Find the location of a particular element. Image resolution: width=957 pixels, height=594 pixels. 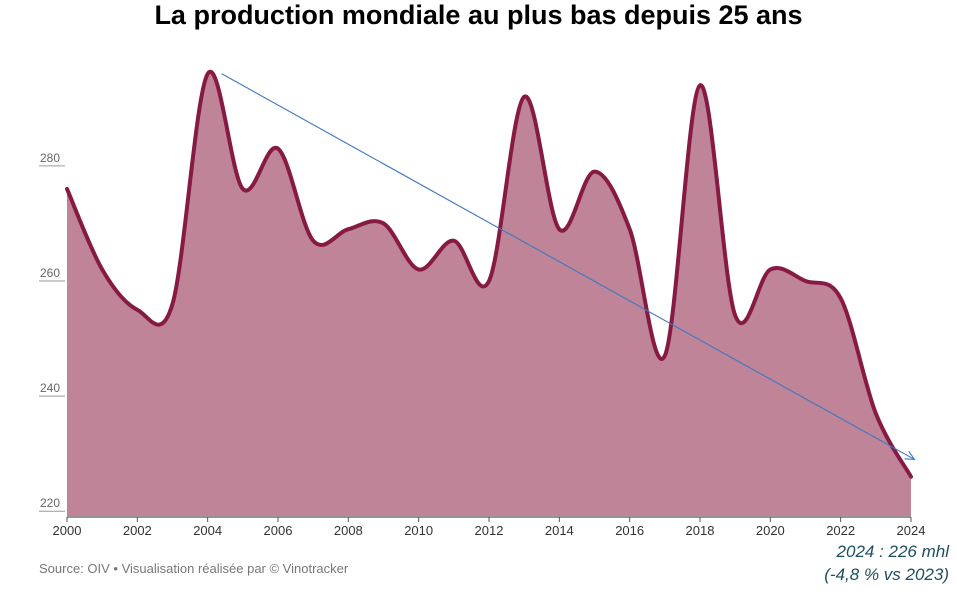

x-tick-label: 2020 is located at coordinates (770, 530).